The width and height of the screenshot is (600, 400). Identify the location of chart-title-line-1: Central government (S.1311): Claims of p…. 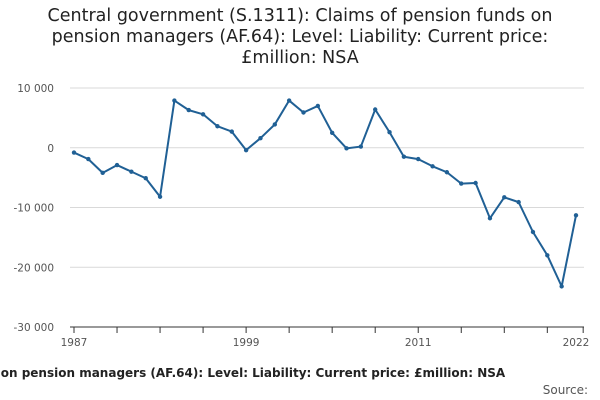
(300, 16).